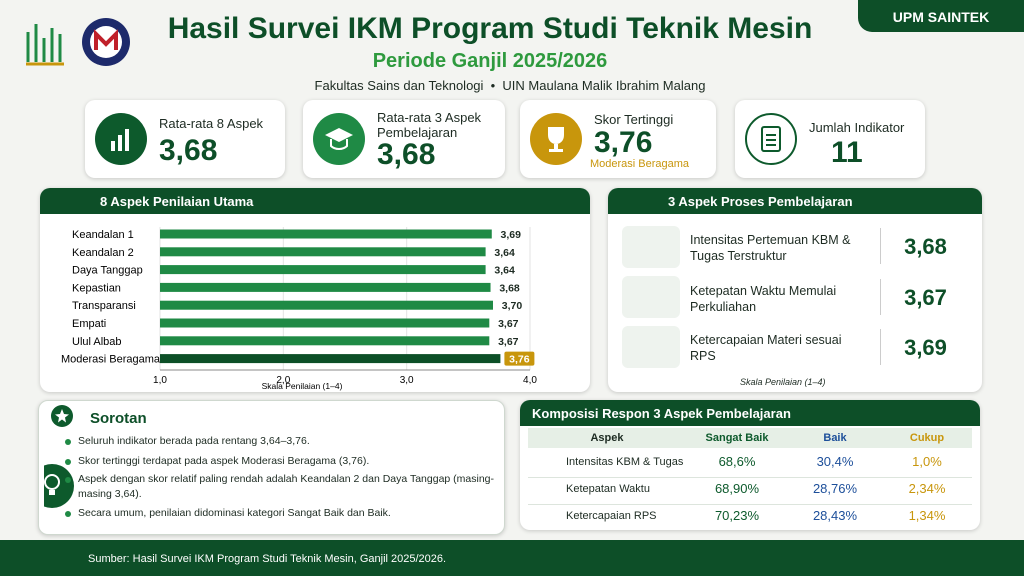 Image resolution: width=1024 pixels, height=576 pixels. Describe the element at coordinates (111, 360) in the screenshot. I see `y-tick-label: Moderasi Beragama` at that location.